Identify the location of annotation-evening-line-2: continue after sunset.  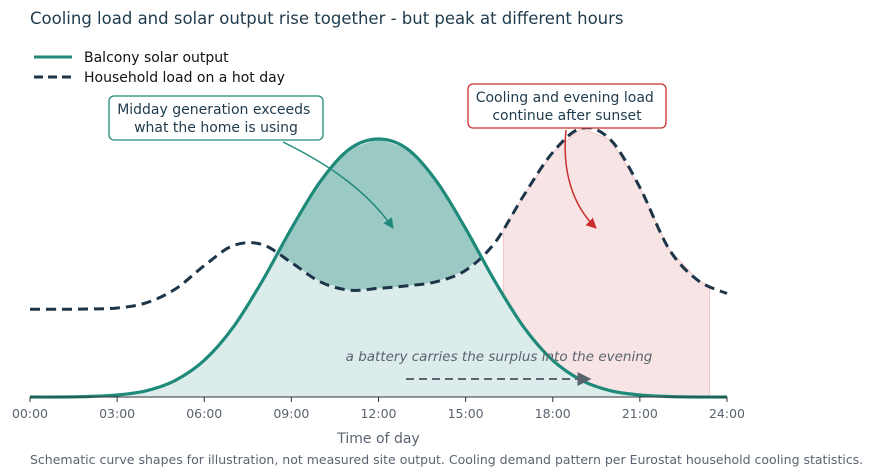
(567, 116).